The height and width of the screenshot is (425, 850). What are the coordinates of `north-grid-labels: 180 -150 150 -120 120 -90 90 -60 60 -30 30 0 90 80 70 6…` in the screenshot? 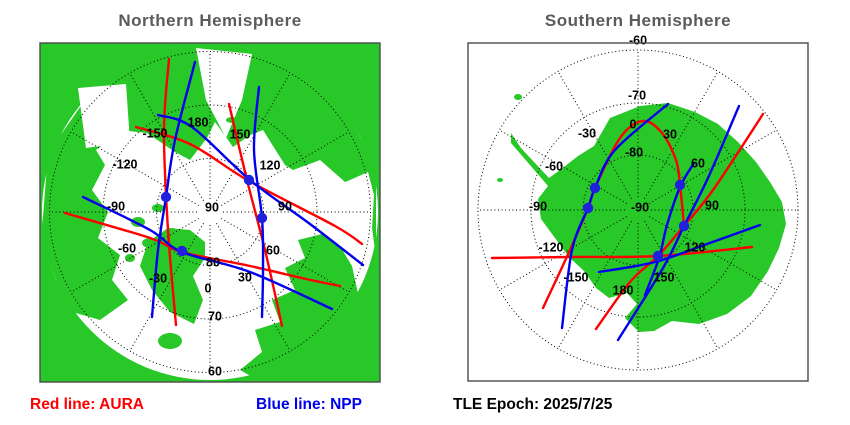 It's located at (199, 247).